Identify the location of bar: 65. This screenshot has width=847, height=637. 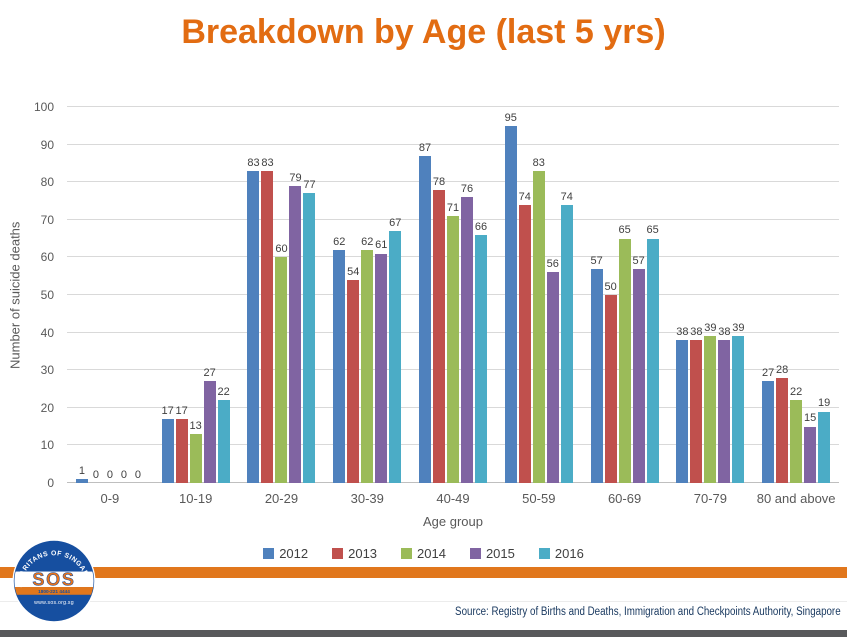
(624, 353).